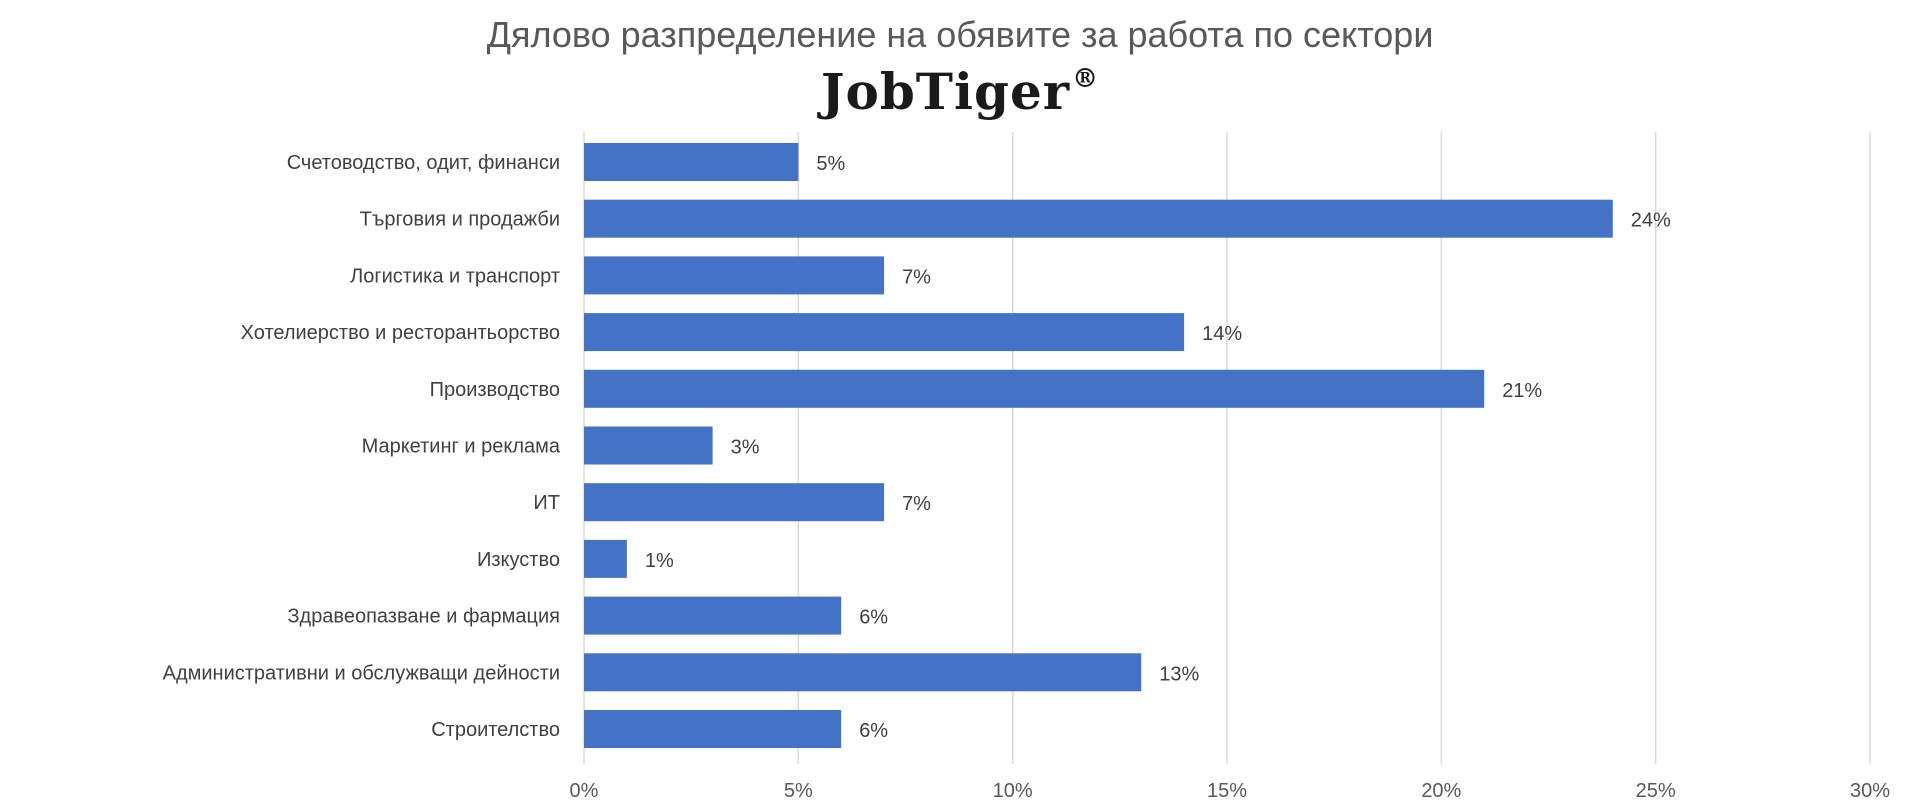 The width and height of the screenshot is (1920, 804). I want to click on data-label: 14%, so click(1222, 334).